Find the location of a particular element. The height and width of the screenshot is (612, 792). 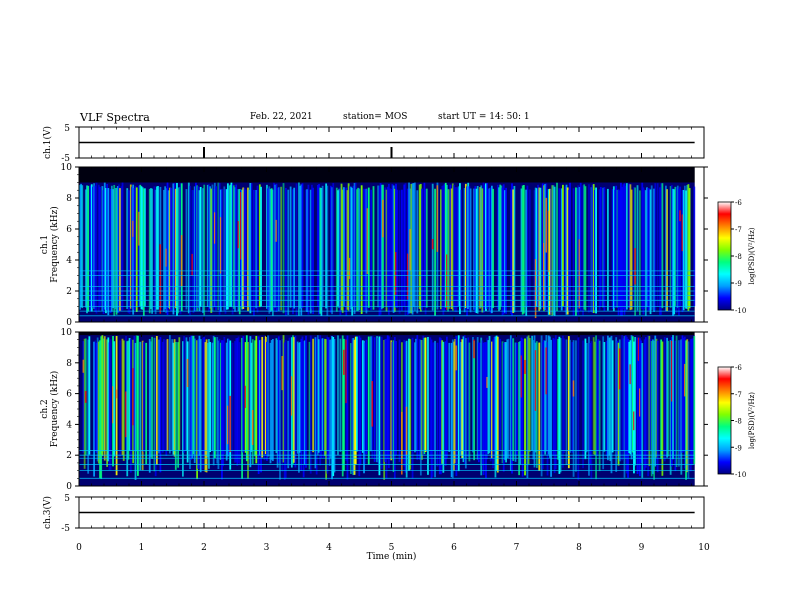

colorbar-tick-label: -7 is located at coordinates (738, 230).